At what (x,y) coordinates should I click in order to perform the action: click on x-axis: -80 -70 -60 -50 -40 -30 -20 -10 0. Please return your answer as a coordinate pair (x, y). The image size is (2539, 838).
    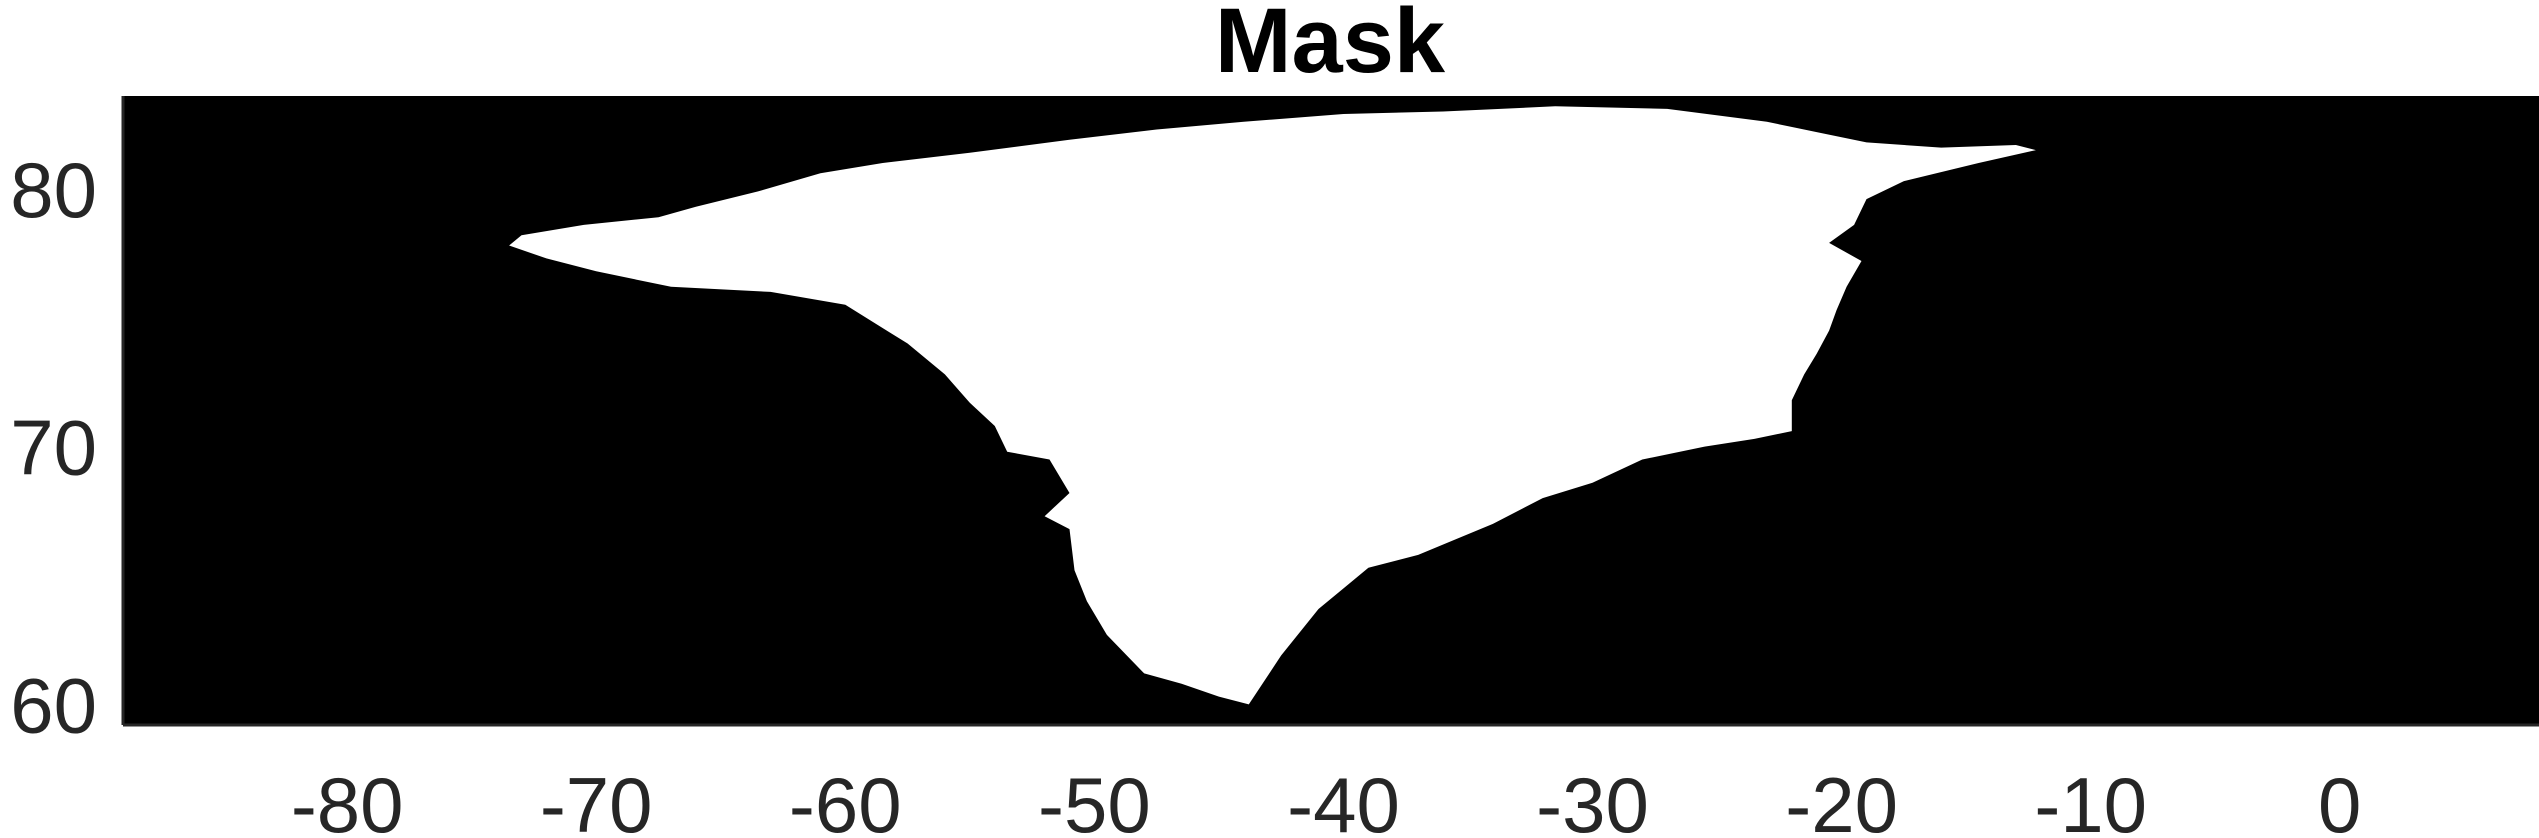
    Looking at the image, I should click on (1326, 799).